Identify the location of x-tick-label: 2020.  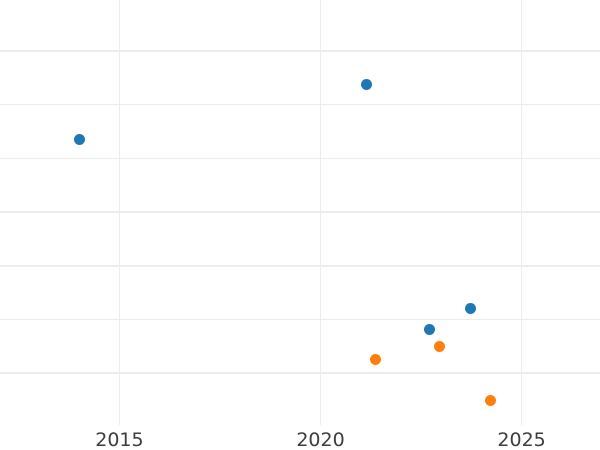
(320, 439).